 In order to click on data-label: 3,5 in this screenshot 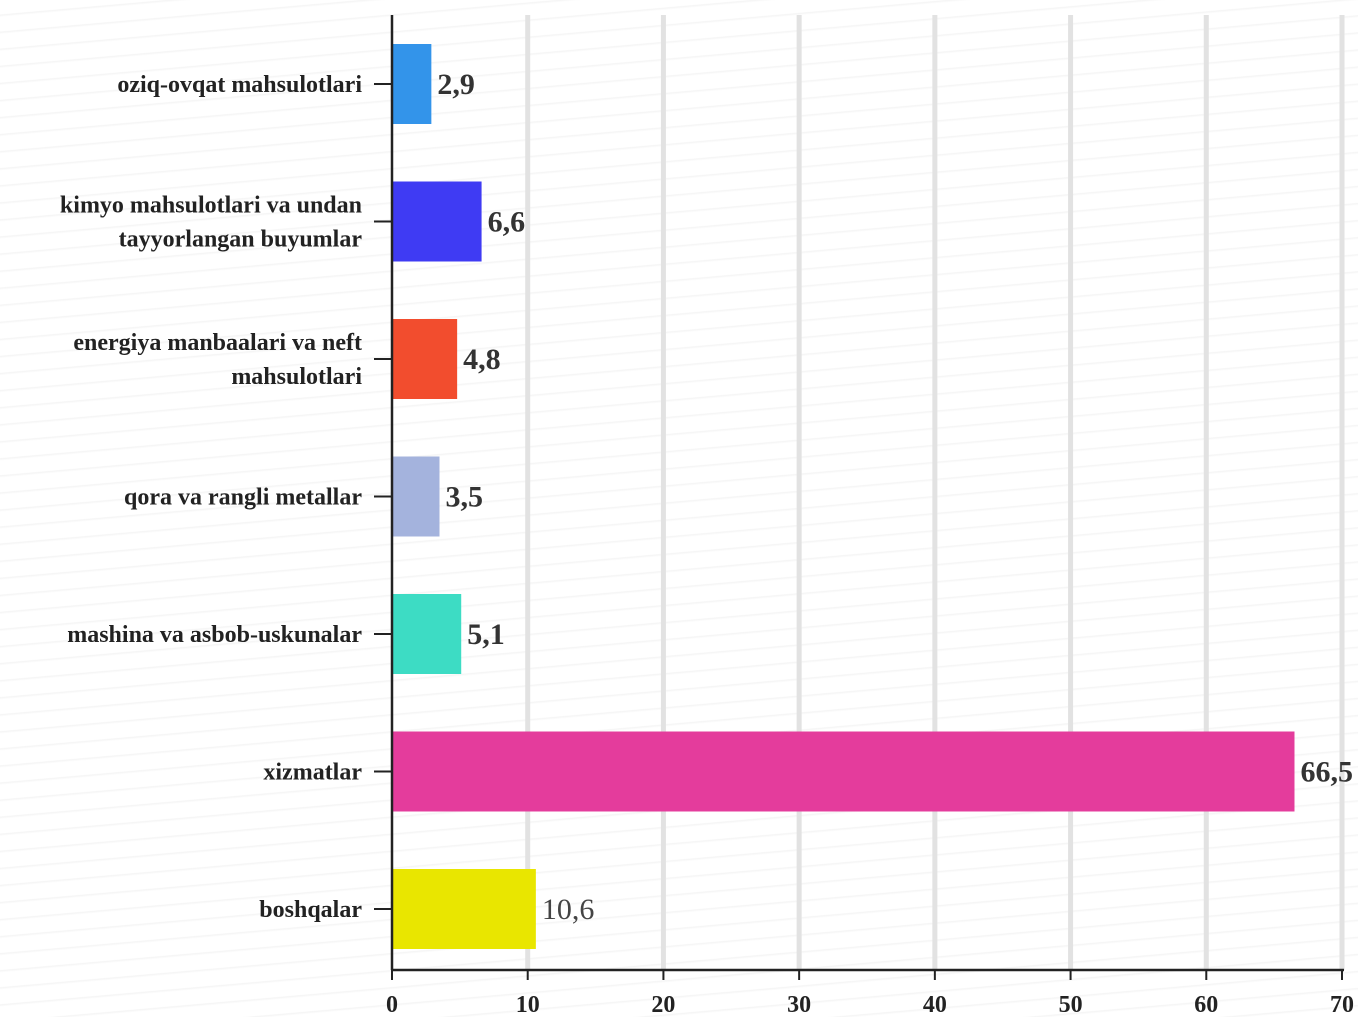, I will do `click(465, 497)`.